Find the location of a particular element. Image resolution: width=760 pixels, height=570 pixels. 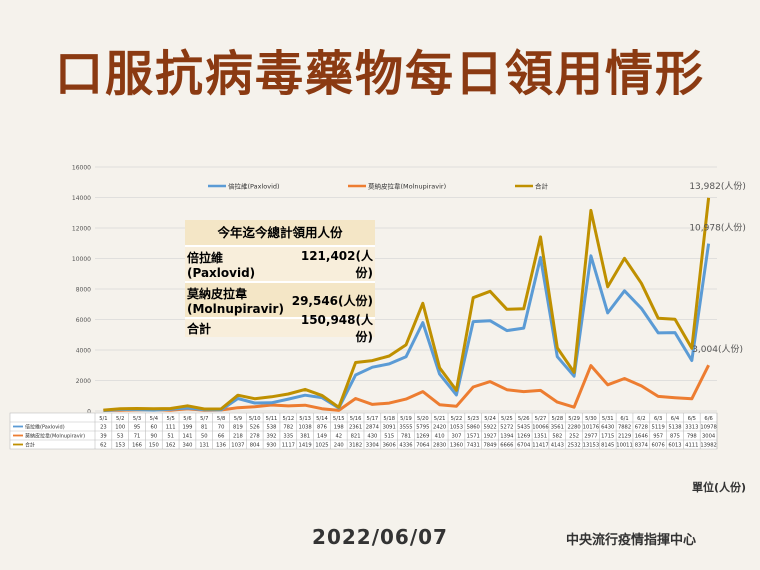

table-cell: 218 is located at coordinates (238, 437).